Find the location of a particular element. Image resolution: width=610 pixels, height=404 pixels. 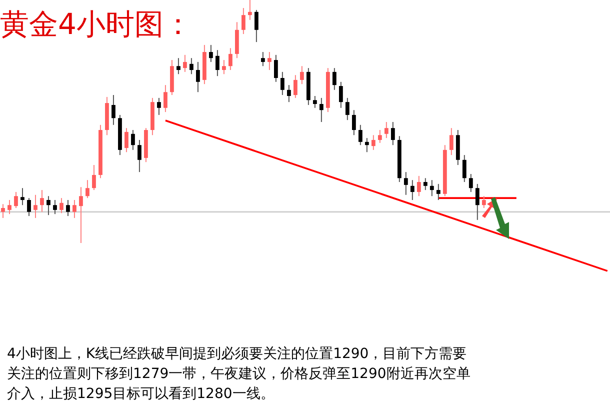

text: 关注的位置则下移到1279一带，午夜建议，价格反弹至1290附近再次空单 is located at coordinates (238, 374).